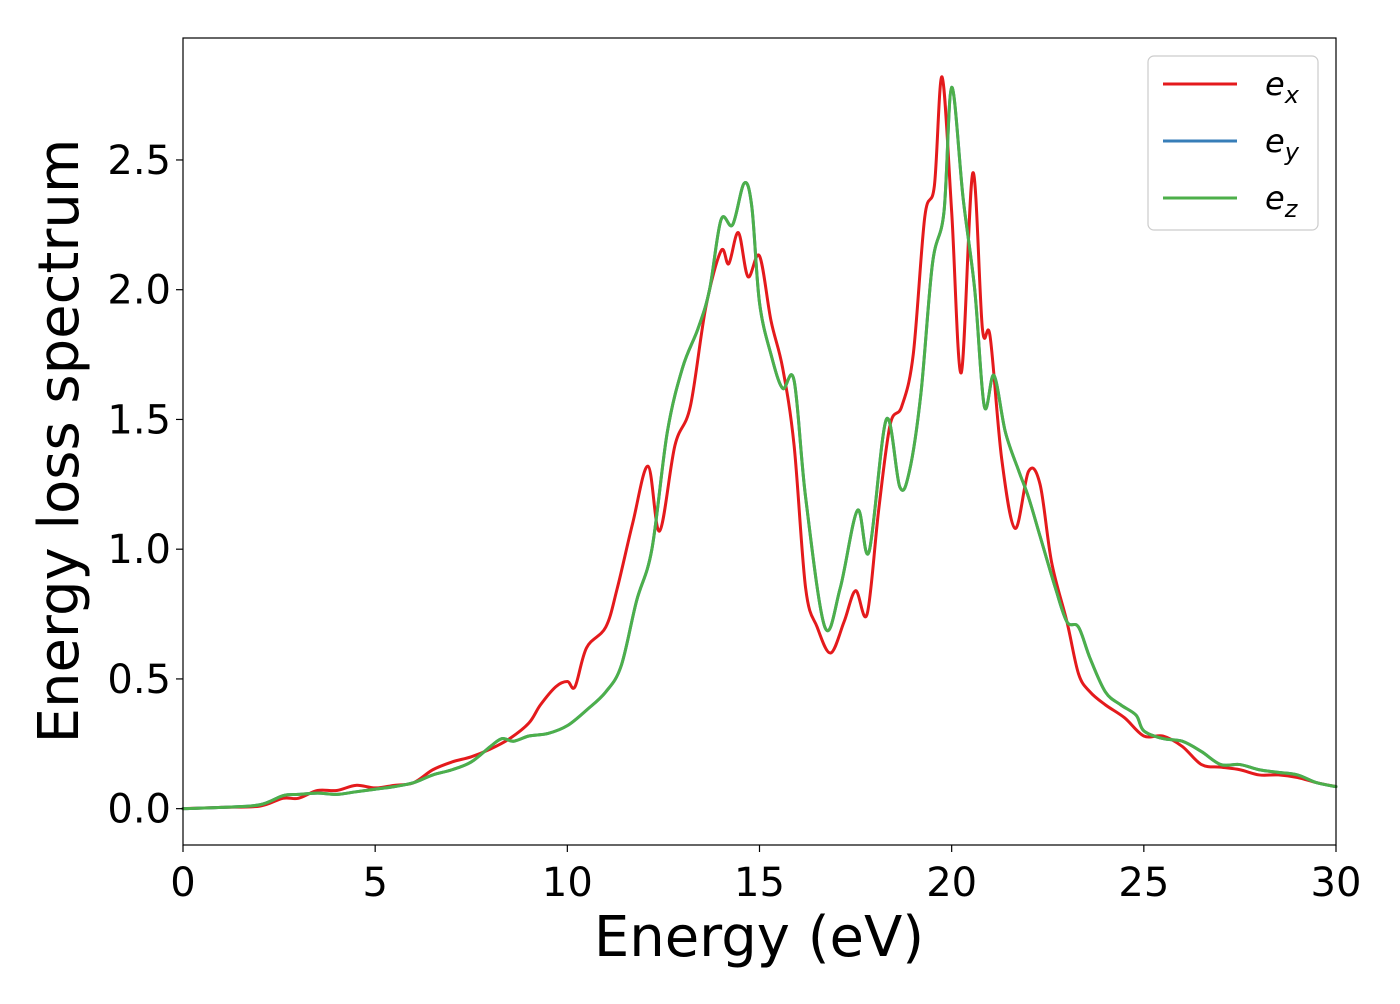  Describe the element at coordinates (759, 883) in the screenshot. I see `x-tick-label: 15` at that location.